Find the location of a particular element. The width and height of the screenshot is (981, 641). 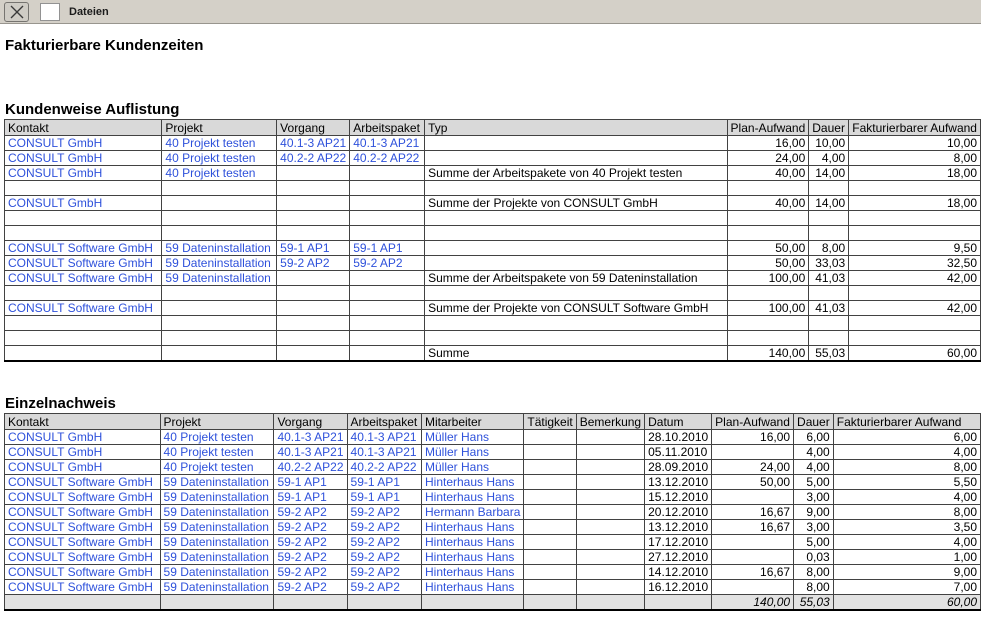

close-button is located at coordinates (16, 11).